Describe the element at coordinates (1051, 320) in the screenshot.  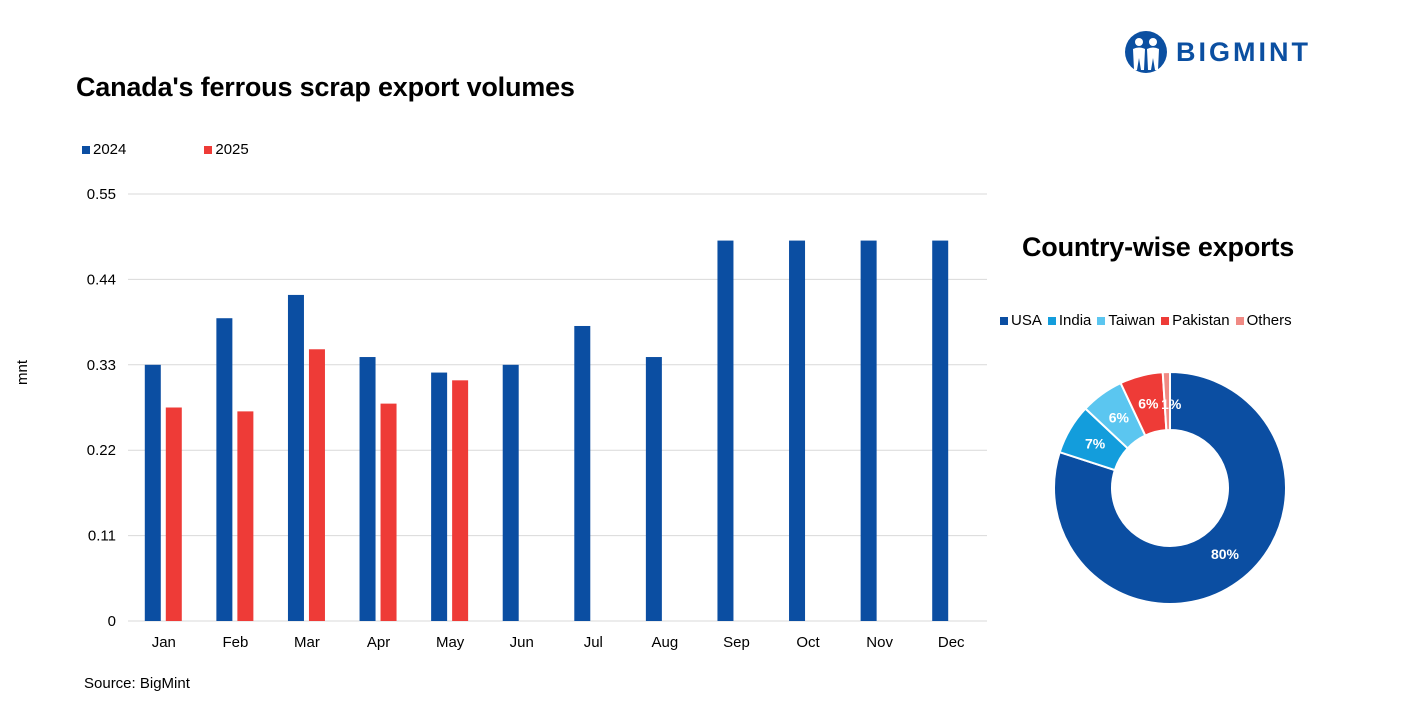
I see `legend-swatch-india` at that location.